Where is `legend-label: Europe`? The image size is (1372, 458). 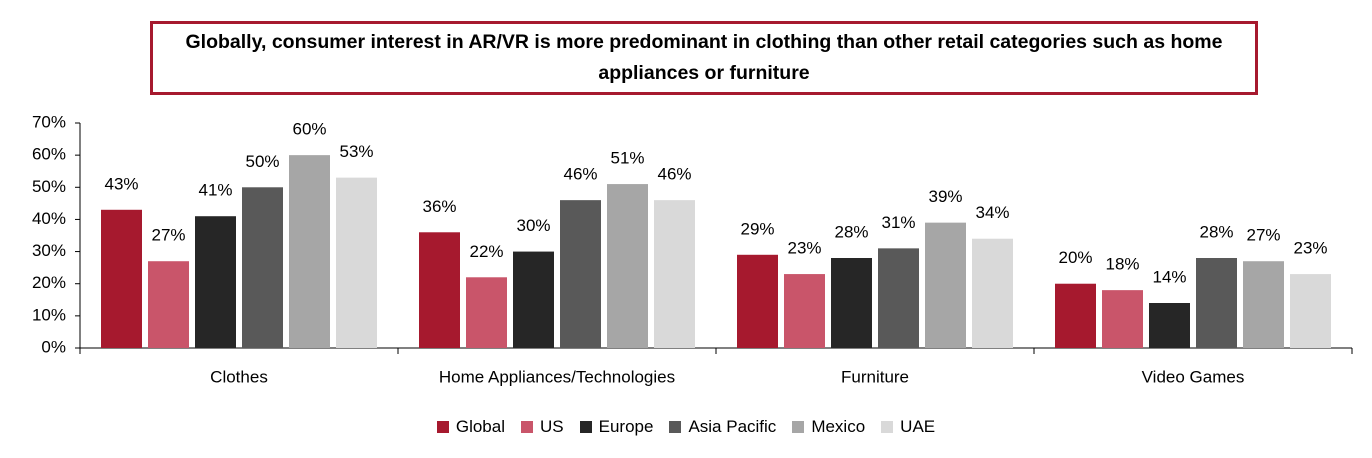 legend-label: Europe is located at coordinates (626, 426).